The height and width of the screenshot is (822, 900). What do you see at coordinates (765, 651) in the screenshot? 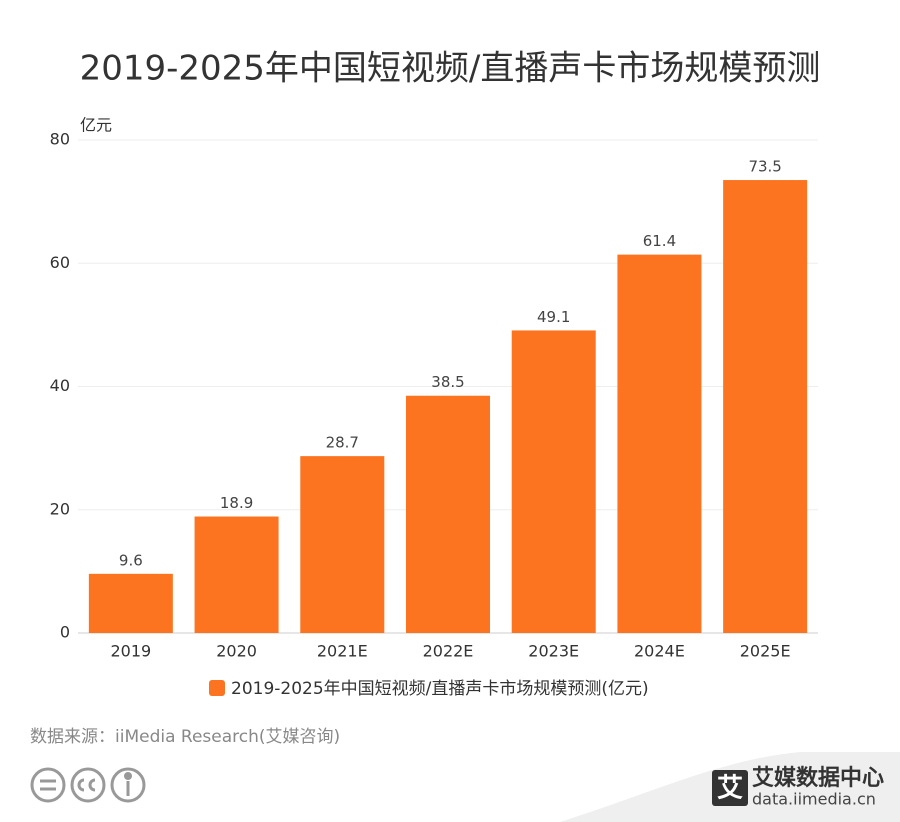
I see `x-tick-label: 2025E` at bounding box center [765, 651].